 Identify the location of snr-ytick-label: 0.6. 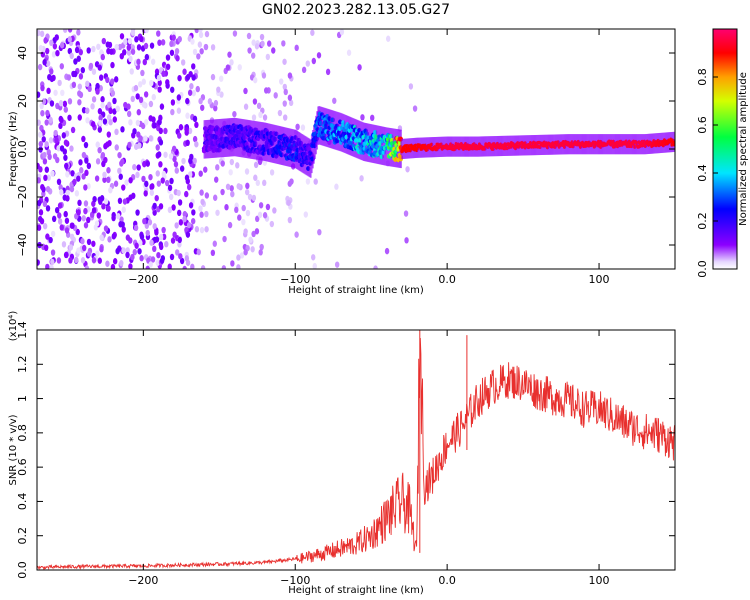
(22, 467).